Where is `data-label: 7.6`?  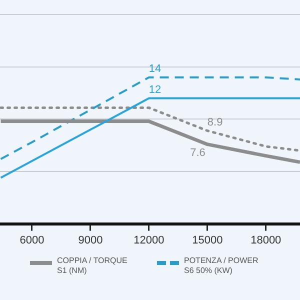
data-label: 7.6 is located at coordinates (198, 152).